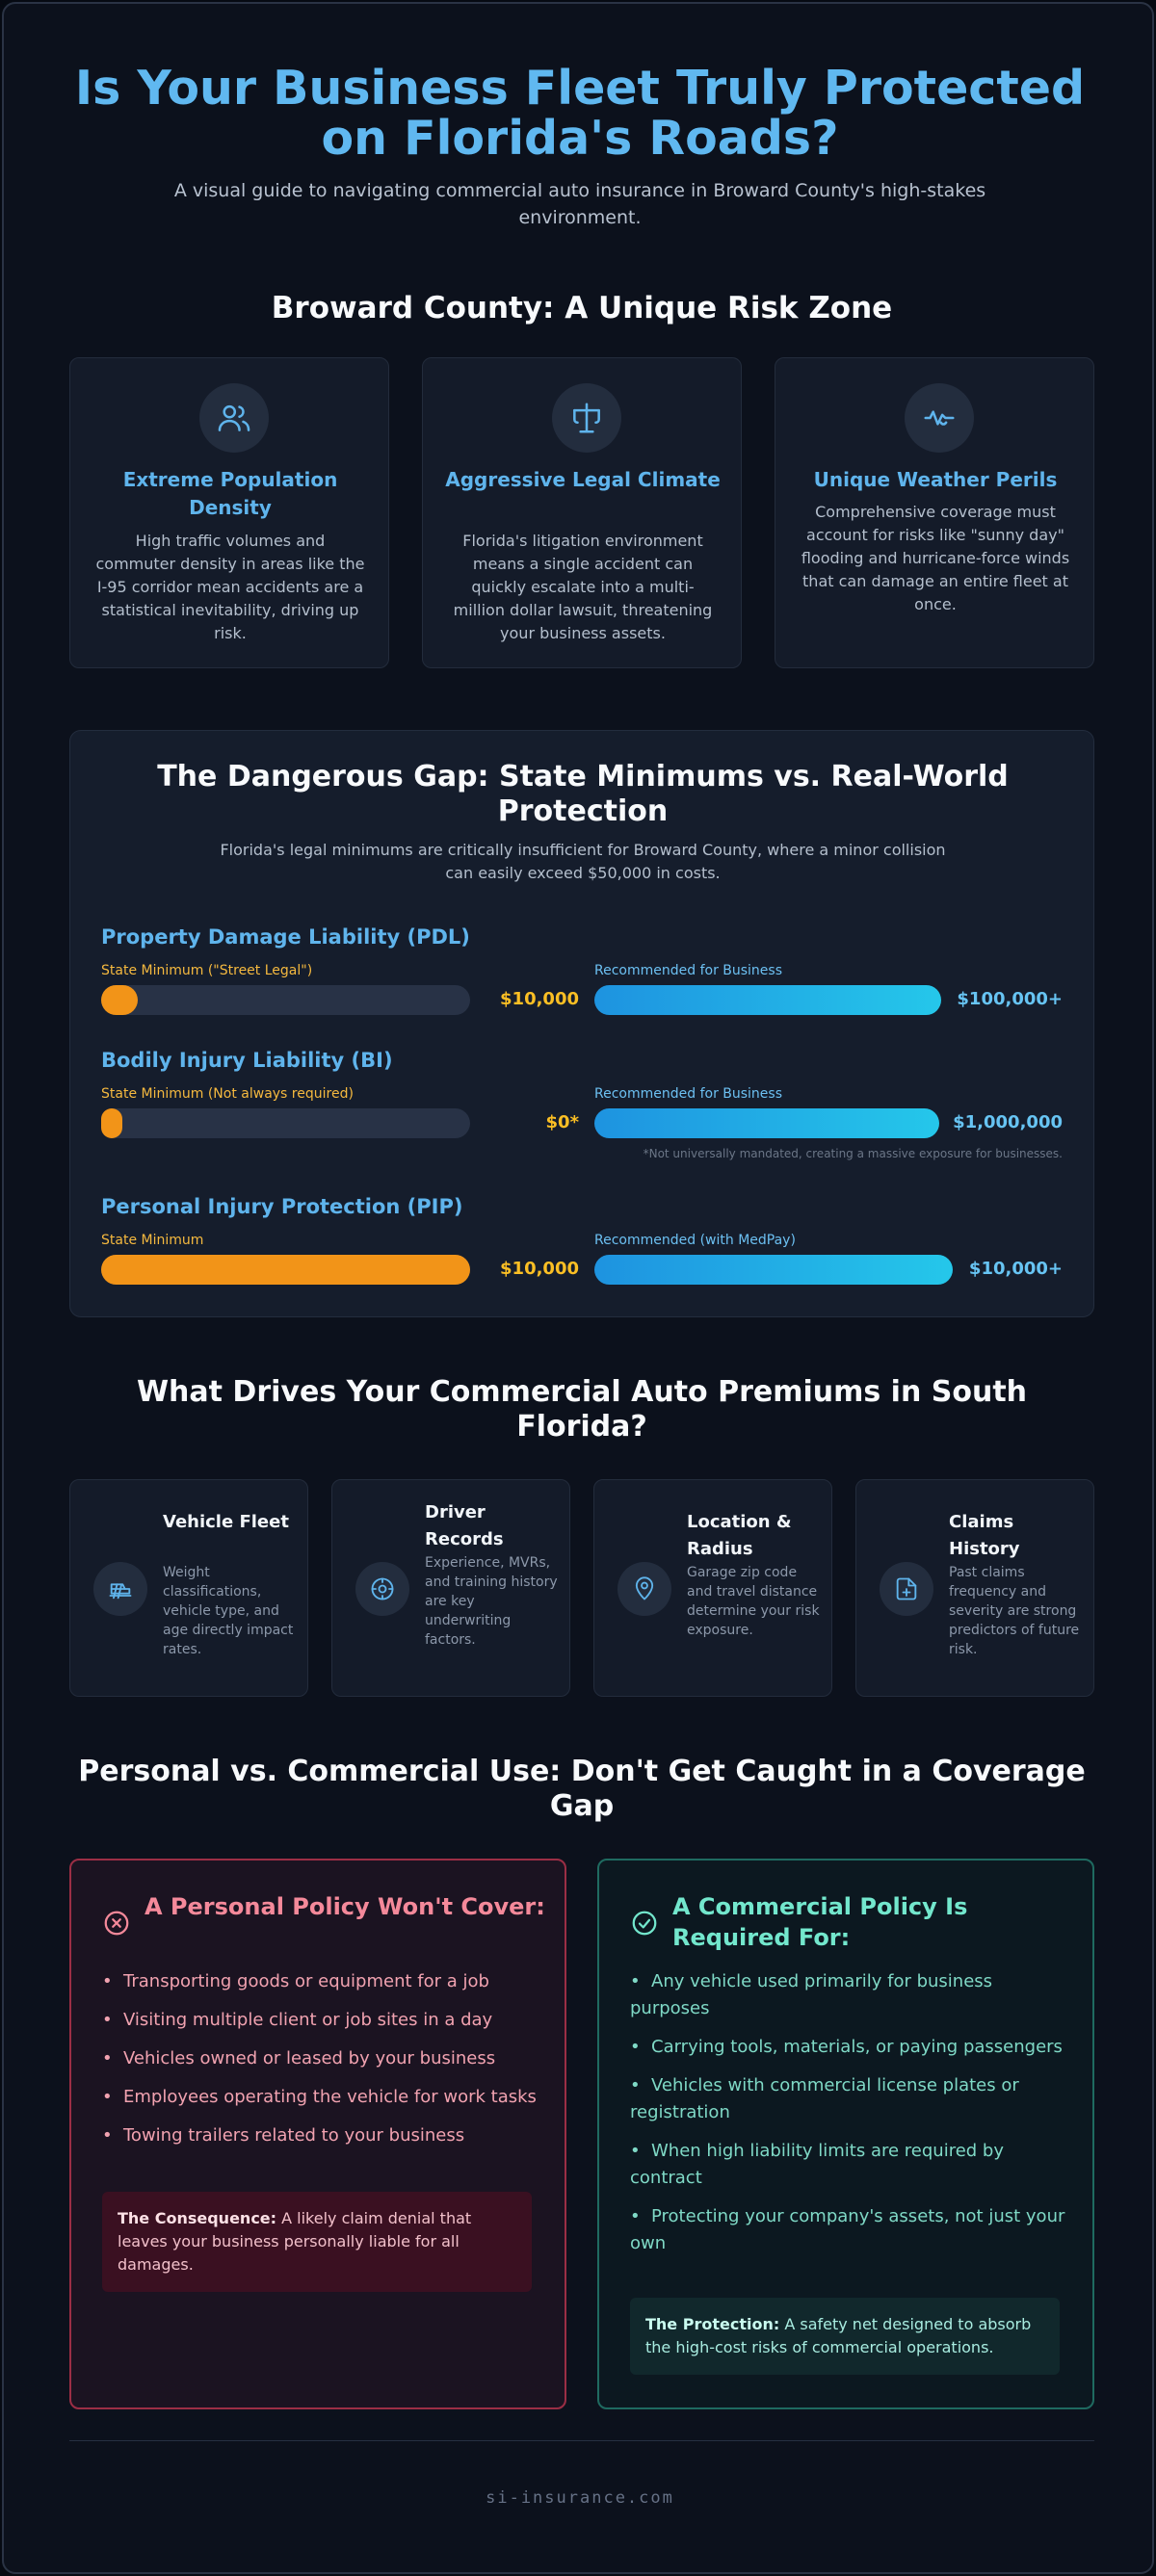 This screenshot has width=1156, height=2576. What do you see at coordinates (344, 1906) in the screenshot?
I see `personal-policy-title: A Personal Policy Won't Cover:` at bounding box center [344, 1906].